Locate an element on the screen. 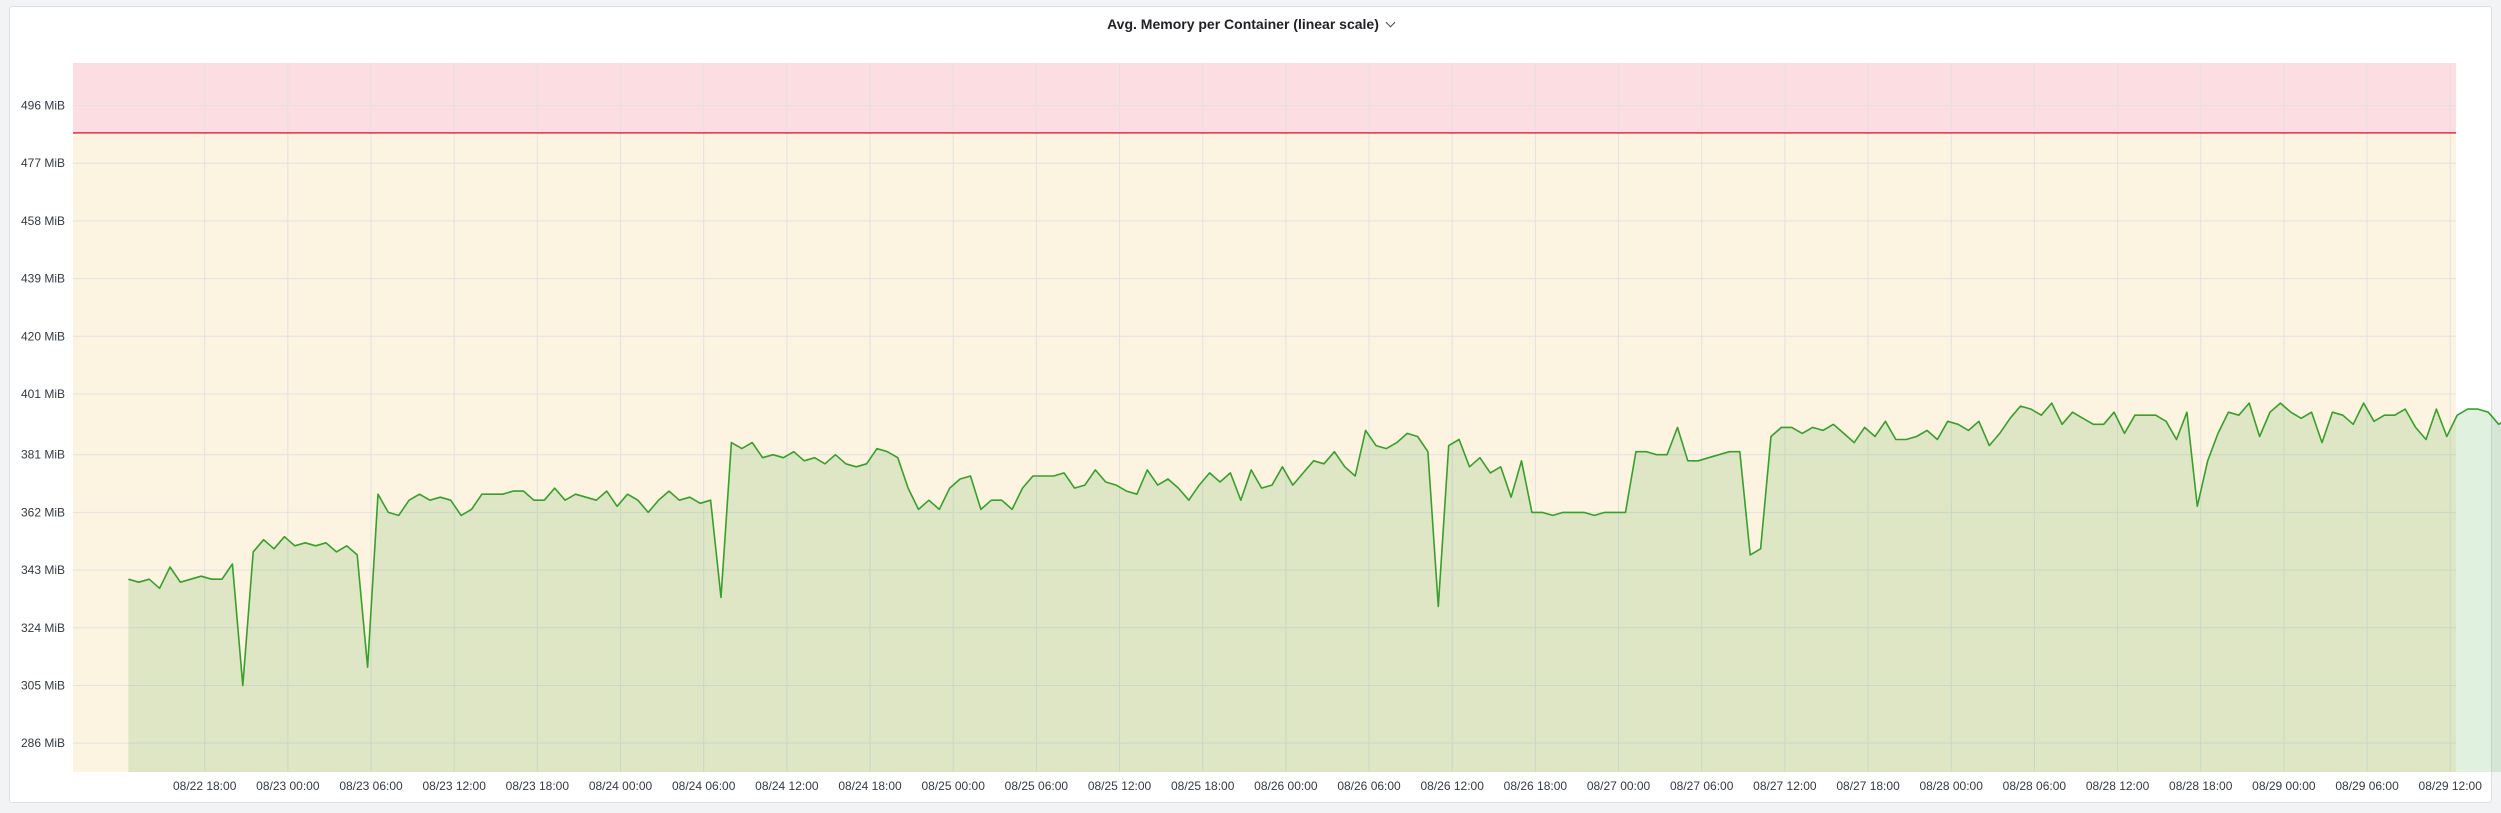 The image size is (2501, 813). x-tick-label: 08/27 00:00 is located at coordinates (1619, 786).